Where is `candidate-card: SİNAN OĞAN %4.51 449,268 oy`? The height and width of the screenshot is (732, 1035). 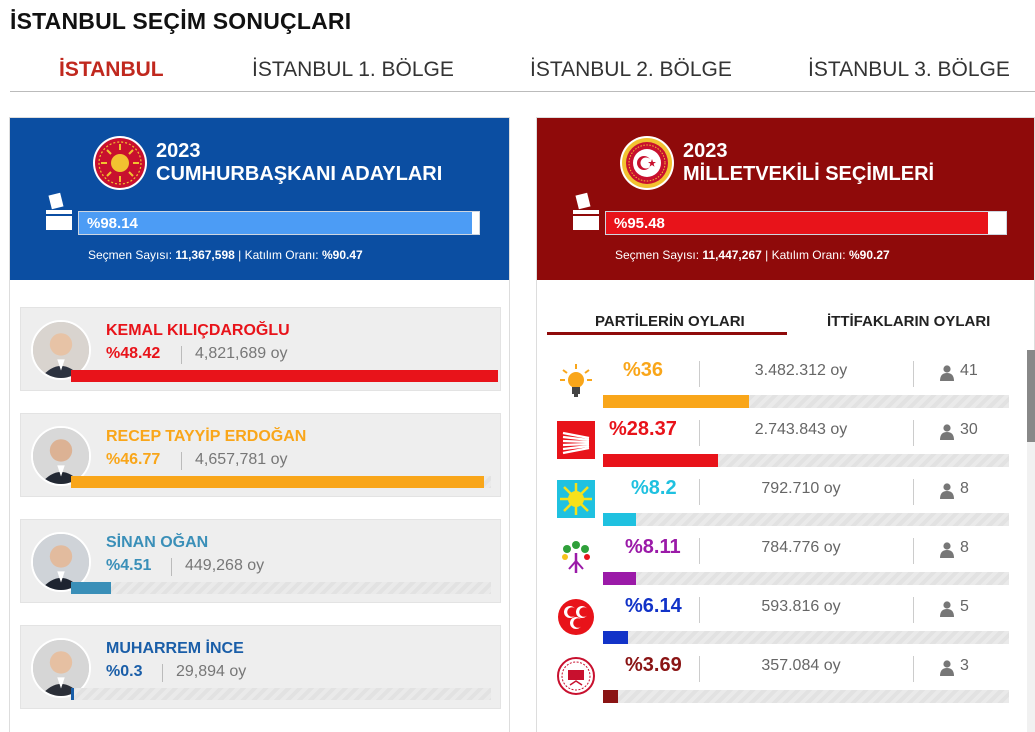
candidate-card: SİNAN OĞAN %4.51 449,268 oy is located at coordinates (260, 561).